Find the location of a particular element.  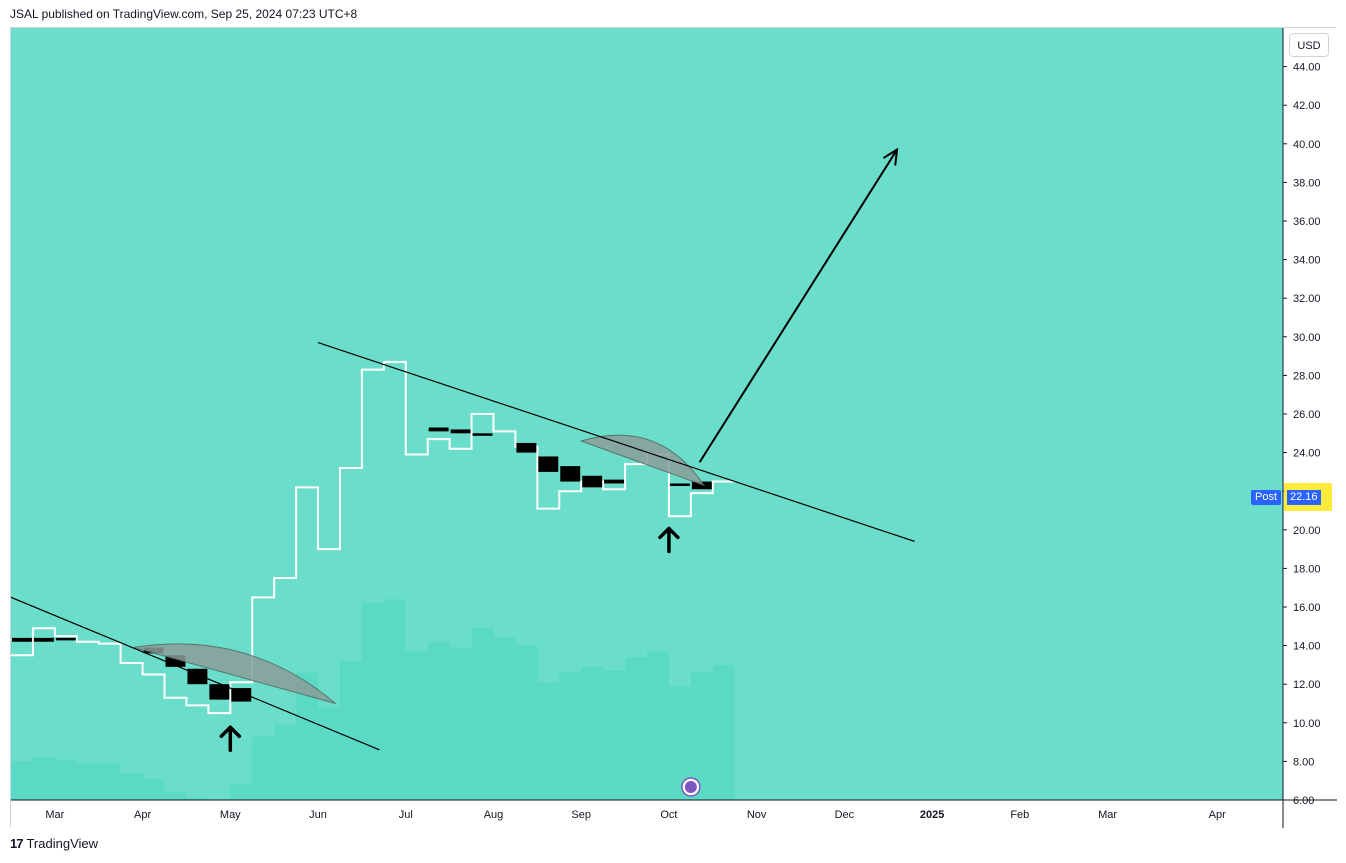

tradingview-logo-icon: 17 is located at coordinates (17, 843).